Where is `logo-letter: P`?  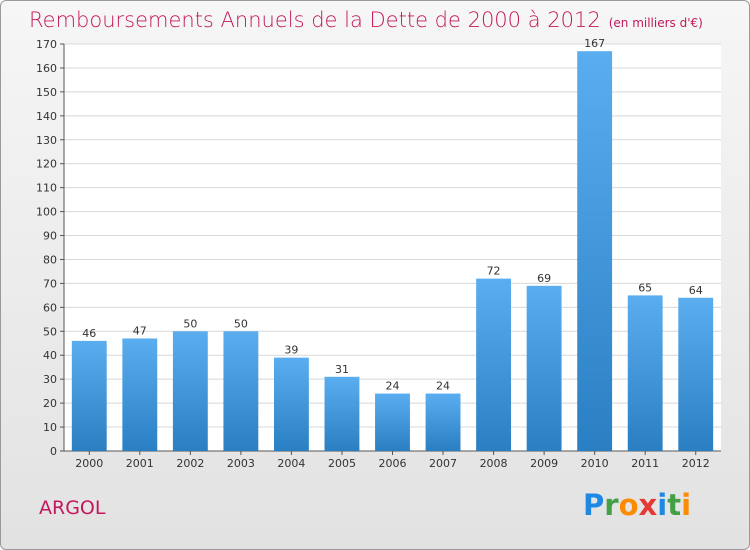
logo-letter: P is located at coordinates (594, 505).